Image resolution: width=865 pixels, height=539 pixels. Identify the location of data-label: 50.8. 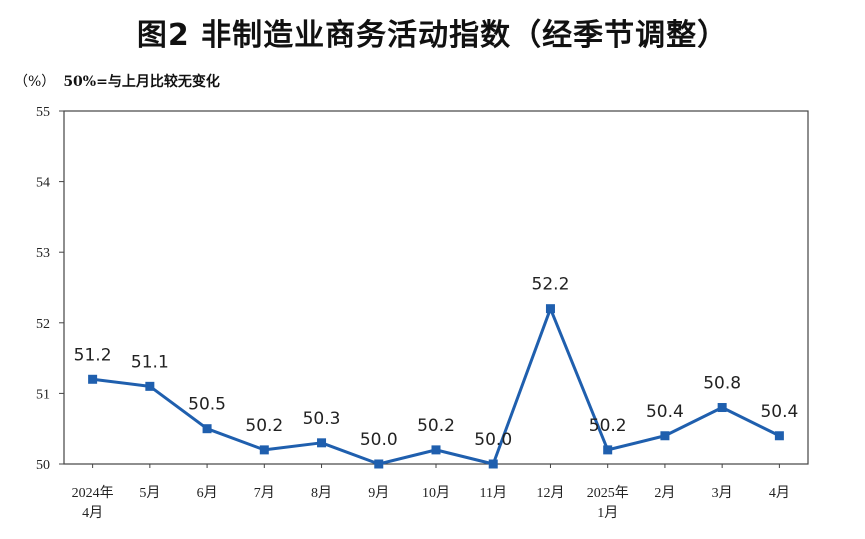
(722, 384).